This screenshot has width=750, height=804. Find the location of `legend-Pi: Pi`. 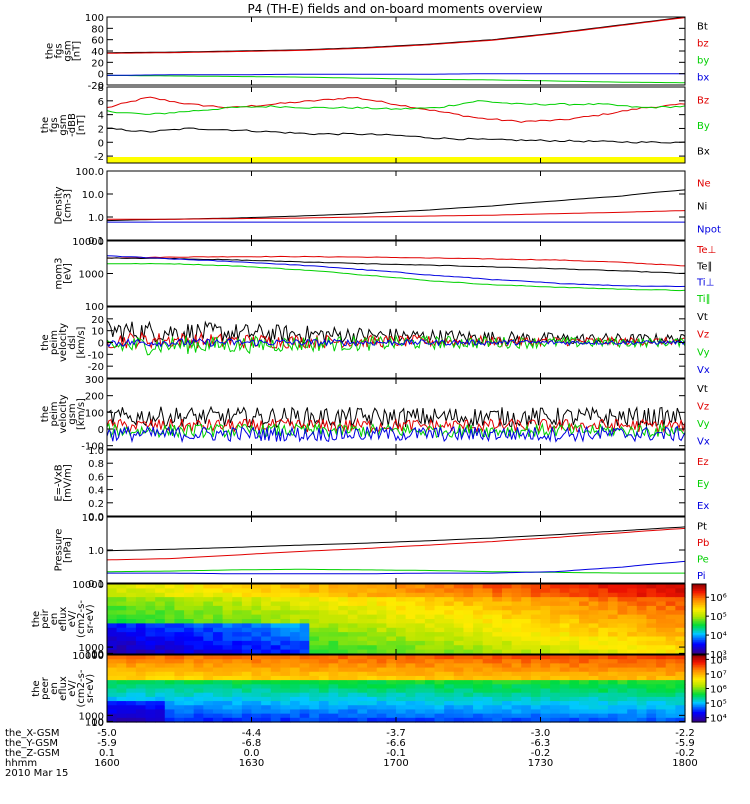

legend-Pi: Pi is located at coordinates (701, 576).